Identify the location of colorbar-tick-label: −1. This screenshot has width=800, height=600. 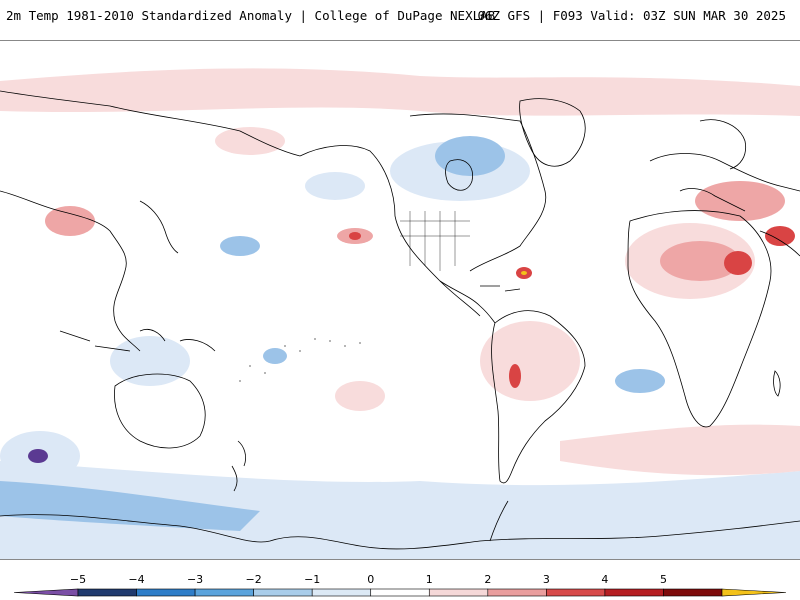
(312, 579).